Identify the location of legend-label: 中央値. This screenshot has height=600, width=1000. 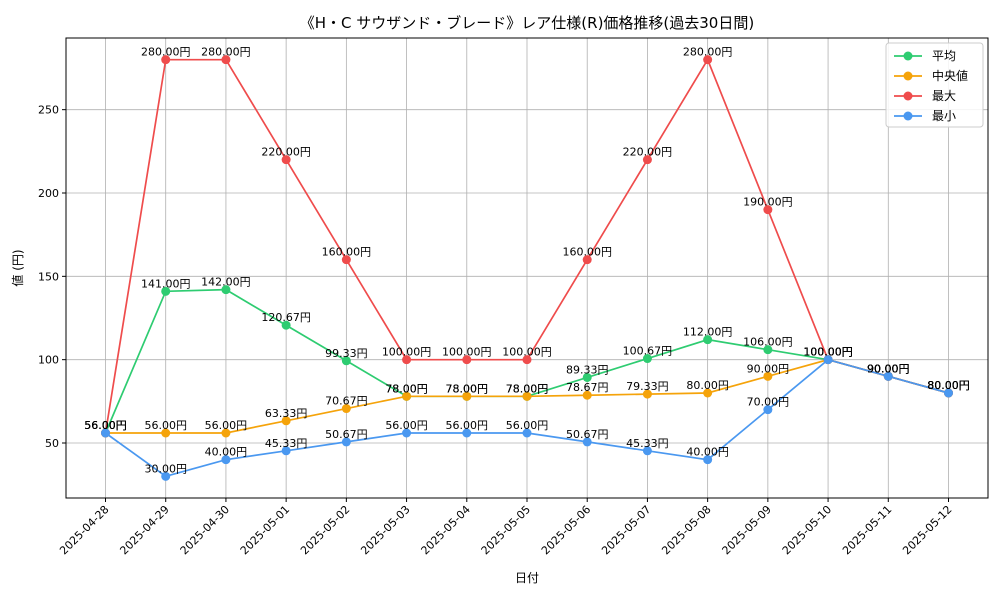
(950, 75).